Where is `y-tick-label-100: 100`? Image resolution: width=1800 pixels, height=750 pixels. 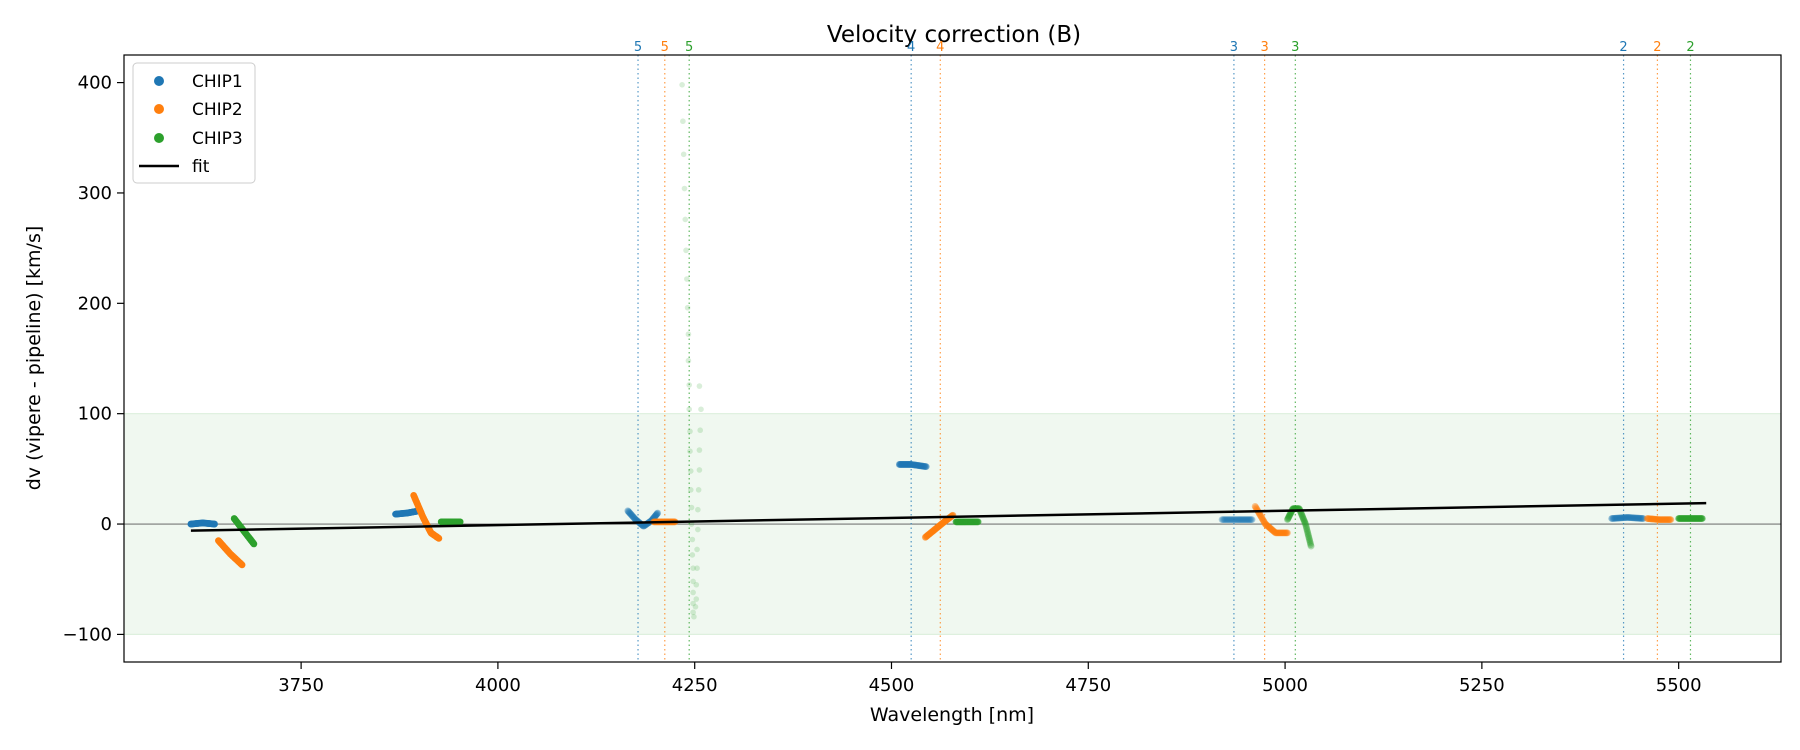
y-tick-label-100: 100 is located at coordinates (95, 414).